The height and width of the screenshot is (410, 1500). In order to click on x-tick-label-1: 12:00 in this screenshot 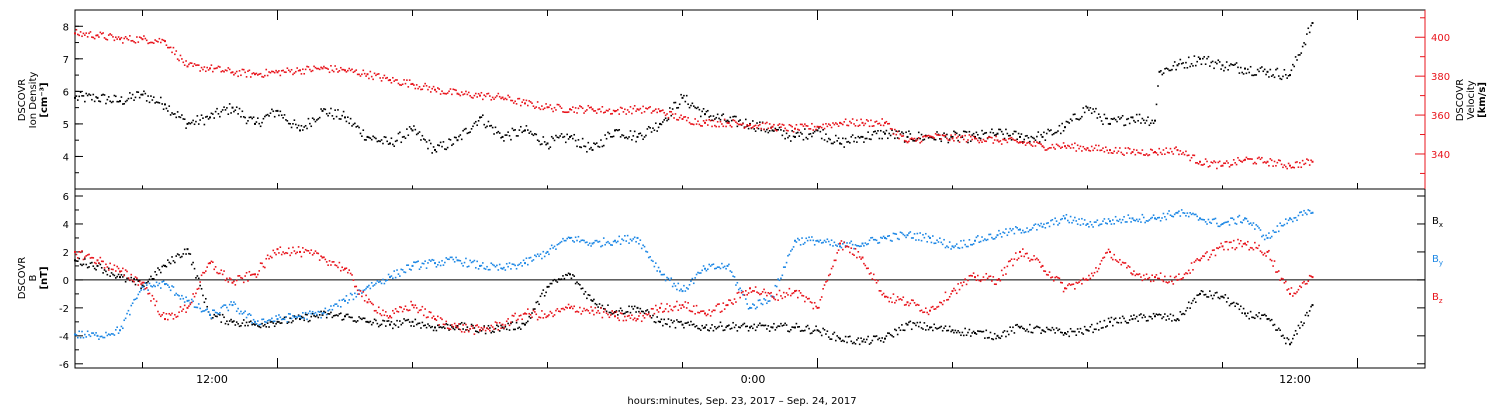, I will do `click(212, 379)`.